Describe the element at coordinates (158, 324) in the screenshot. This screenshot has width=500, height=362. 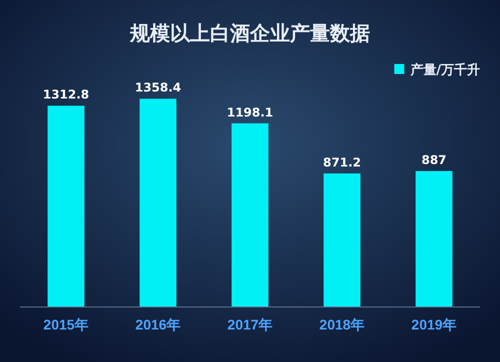
I see `x-tick-label: 2016年` at that location.